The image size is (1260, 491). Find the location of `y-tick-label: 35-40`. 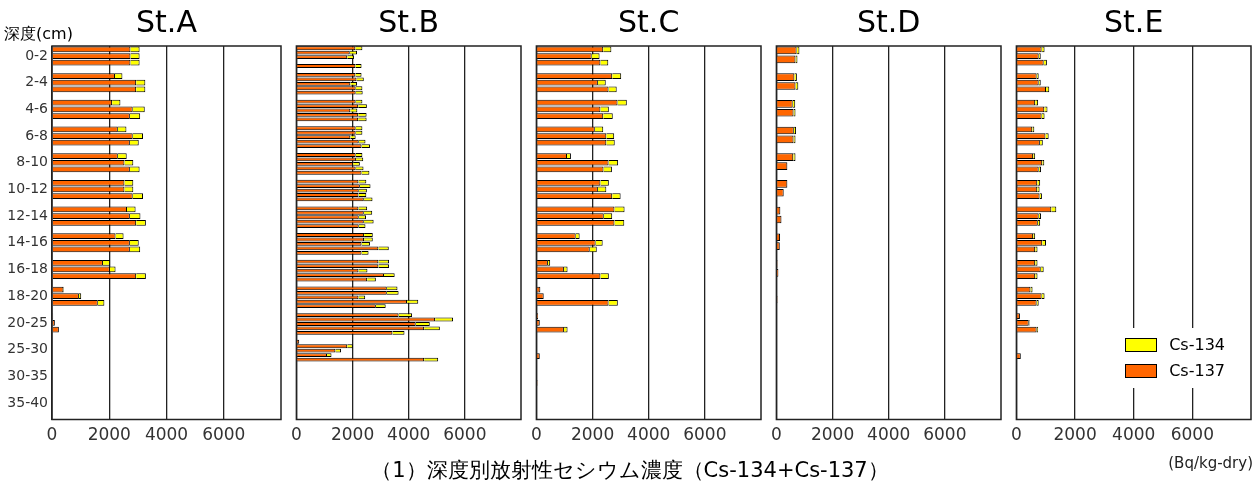

y-tick-label: 35-40 is located at coordinates (27, 401).